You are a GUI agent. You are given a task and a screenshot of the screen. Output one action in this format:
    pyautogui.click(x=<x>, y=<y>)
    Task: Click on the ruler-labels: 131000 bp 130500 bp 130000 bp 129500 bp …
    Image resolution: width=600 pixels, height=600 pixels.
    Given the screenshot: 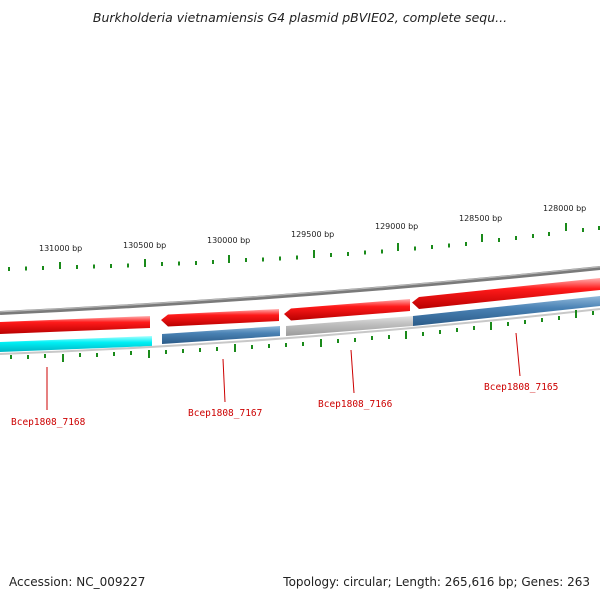 What is the action you would take?
    pyautogui.click(x=312, y=228)
    